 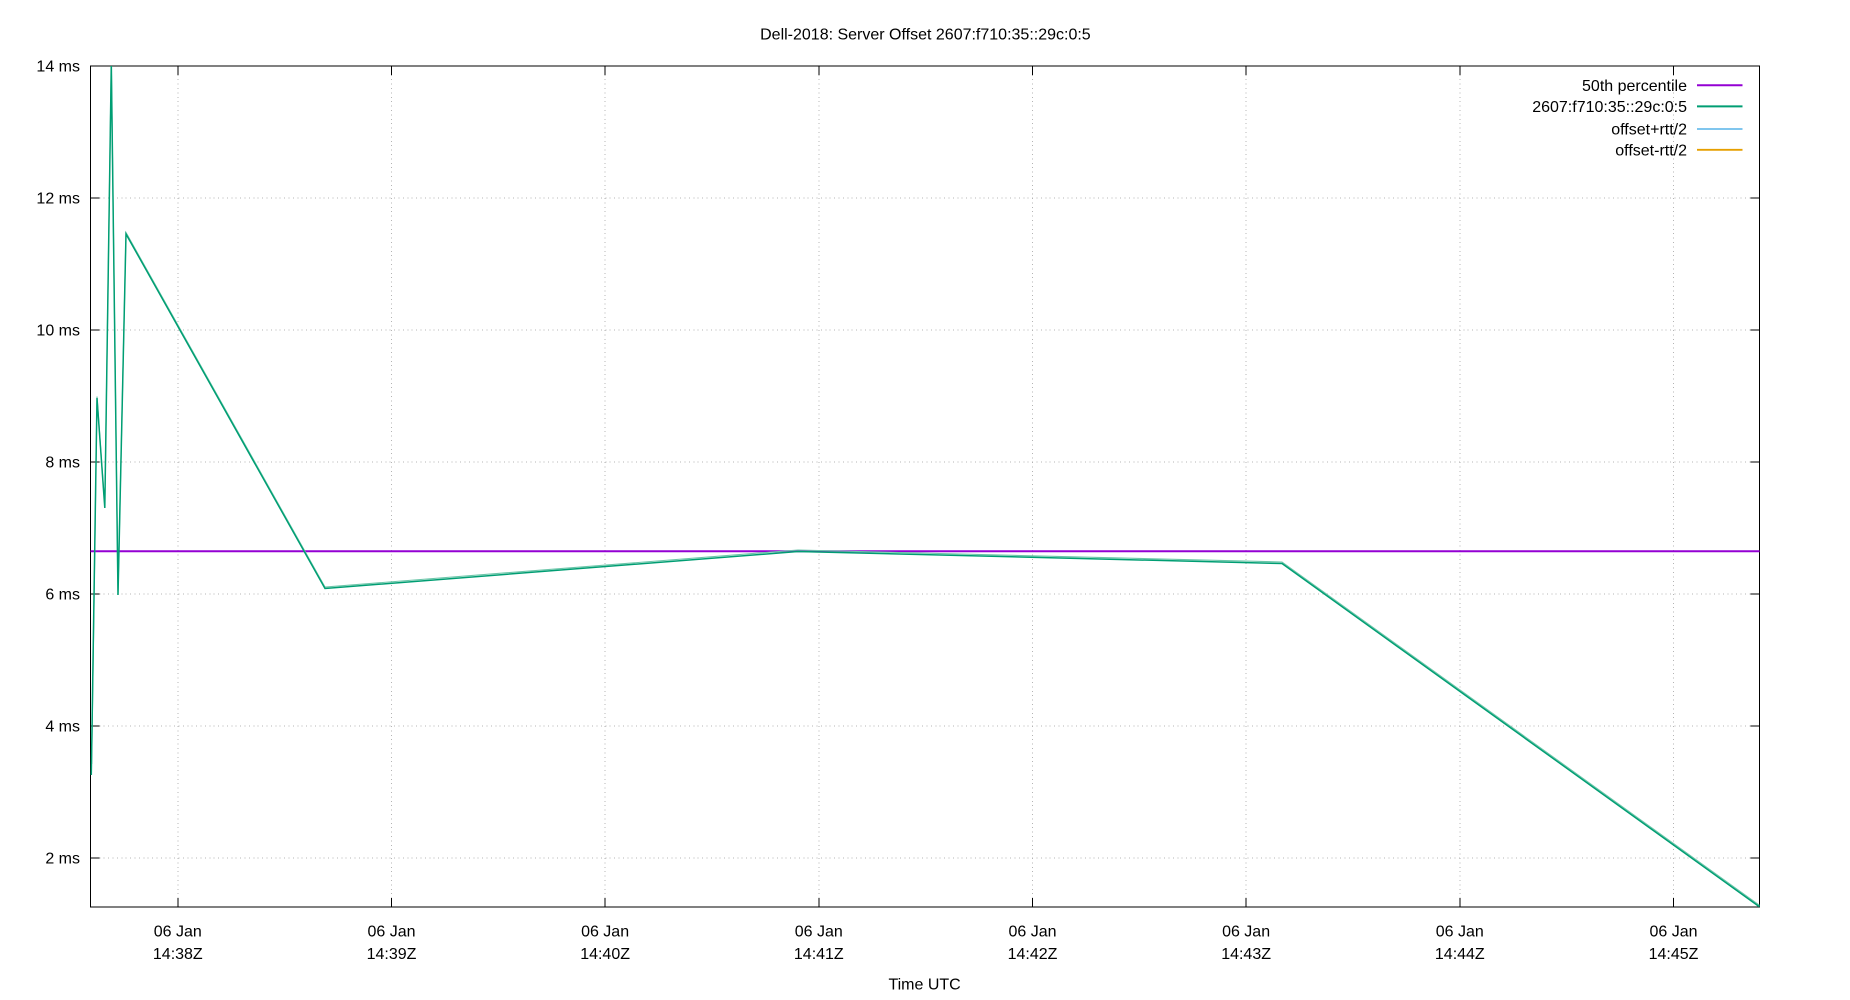 What do you see at coordinates (58, 199) in the screenshot?
I see `svg-text: 12 ms` at bounding box center [58, 199].